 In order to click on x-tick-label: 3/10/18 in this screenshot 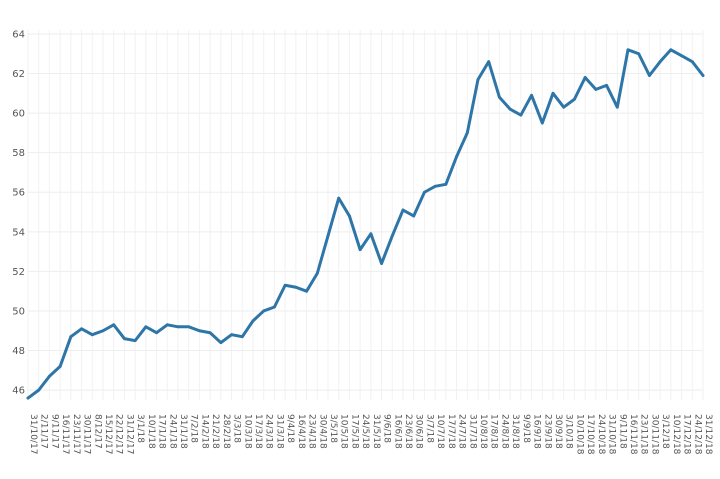, I will do `click(569, 431)`.